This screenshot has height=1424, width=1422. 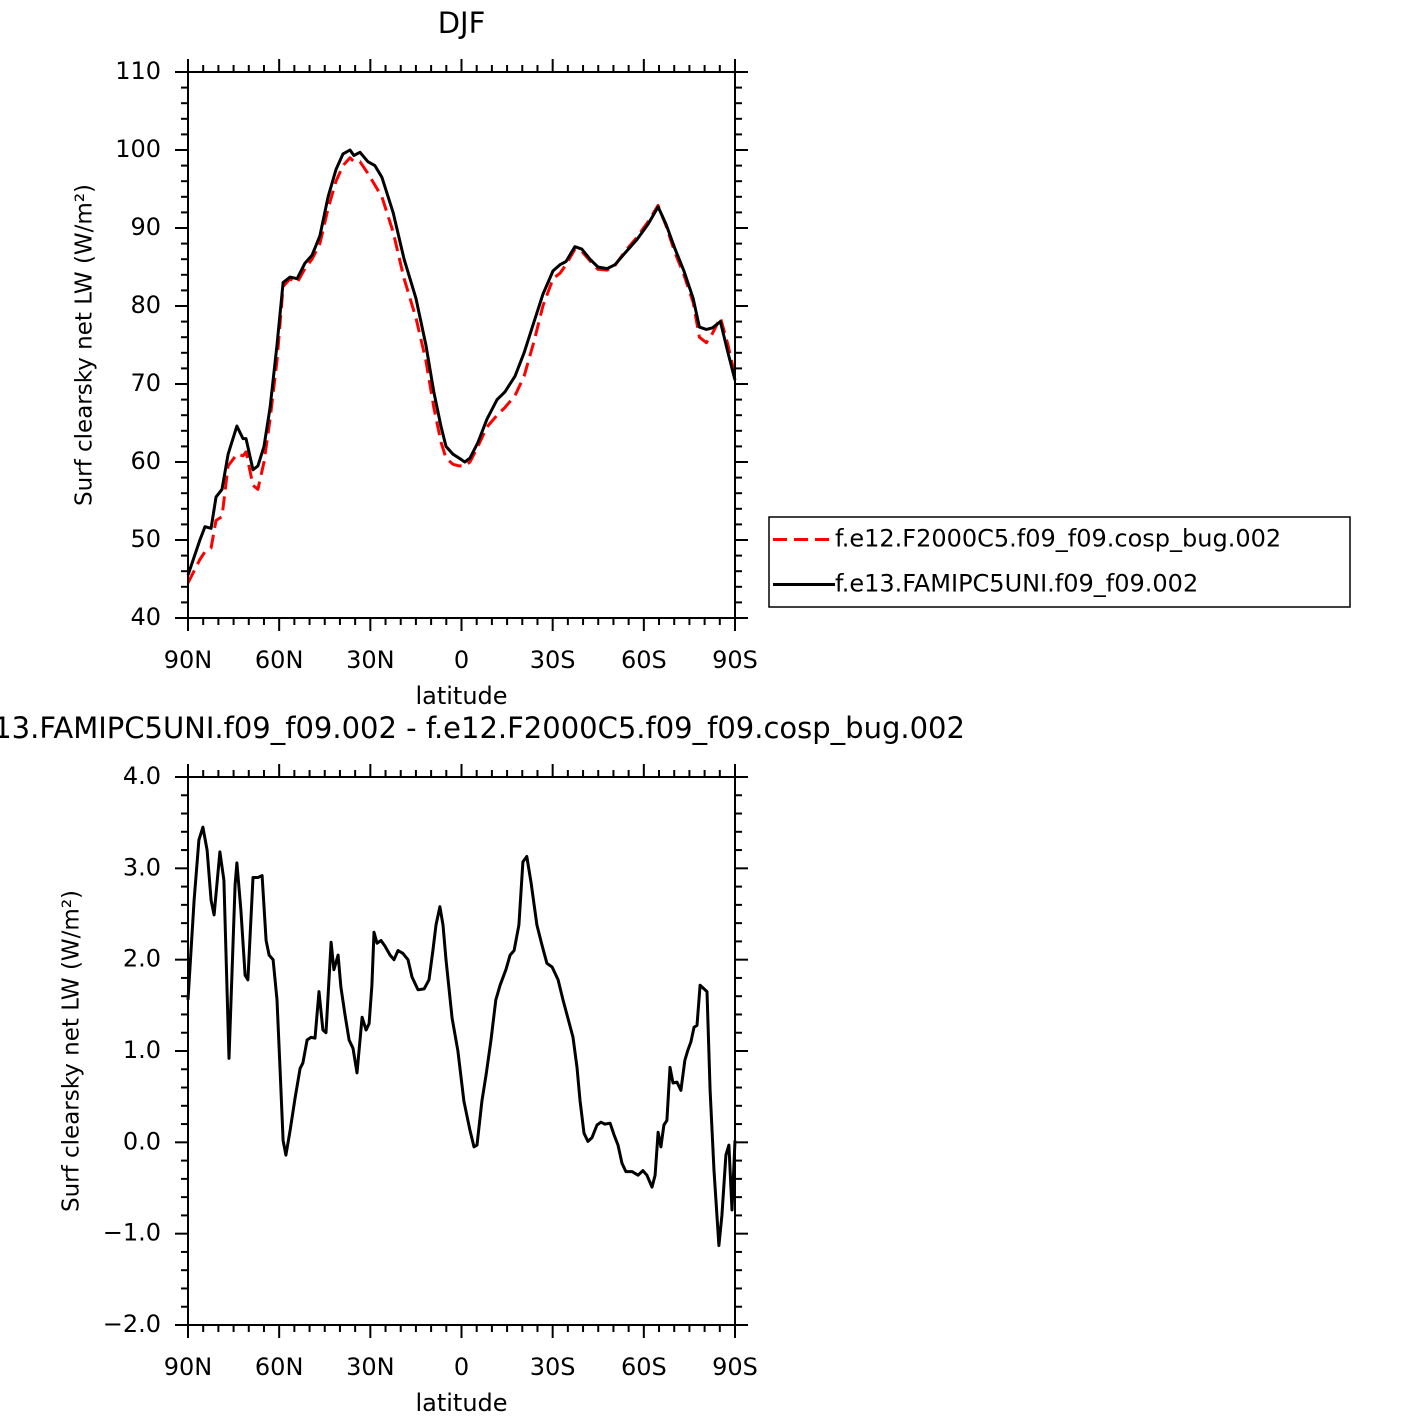 I want to click on y-tick-label: 2.0, so click(x=142, y=959).